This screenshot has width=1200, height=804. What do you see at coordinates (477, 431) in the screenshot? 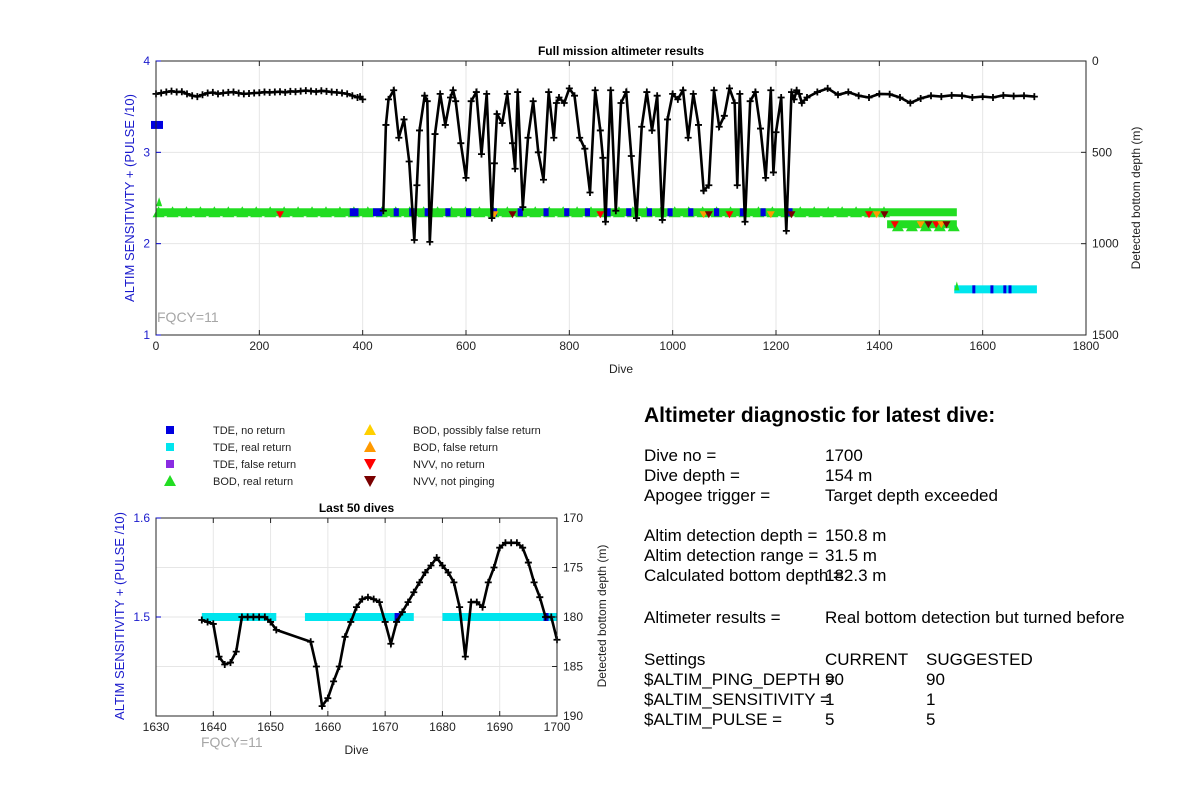
I see `legend-label: BOD, possibly false return` at bounding box center [477, 431].